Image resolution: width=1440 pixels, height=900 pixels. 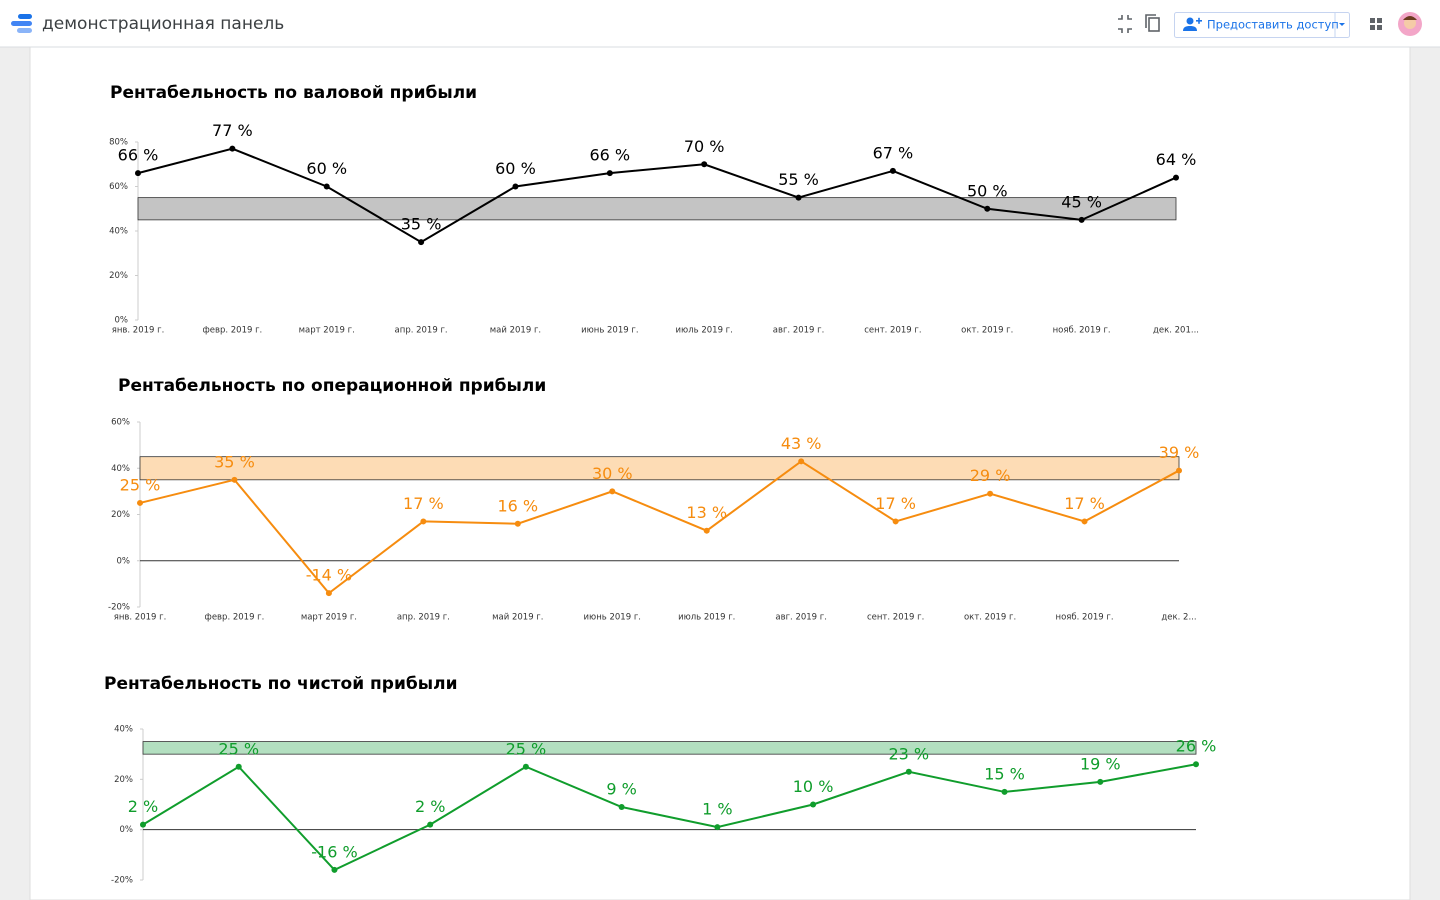 What do you see at coordinates (517, 618) in the screenshot?
I see `x-tick-label: май 2019 г.` at bounding box center [517, 618].